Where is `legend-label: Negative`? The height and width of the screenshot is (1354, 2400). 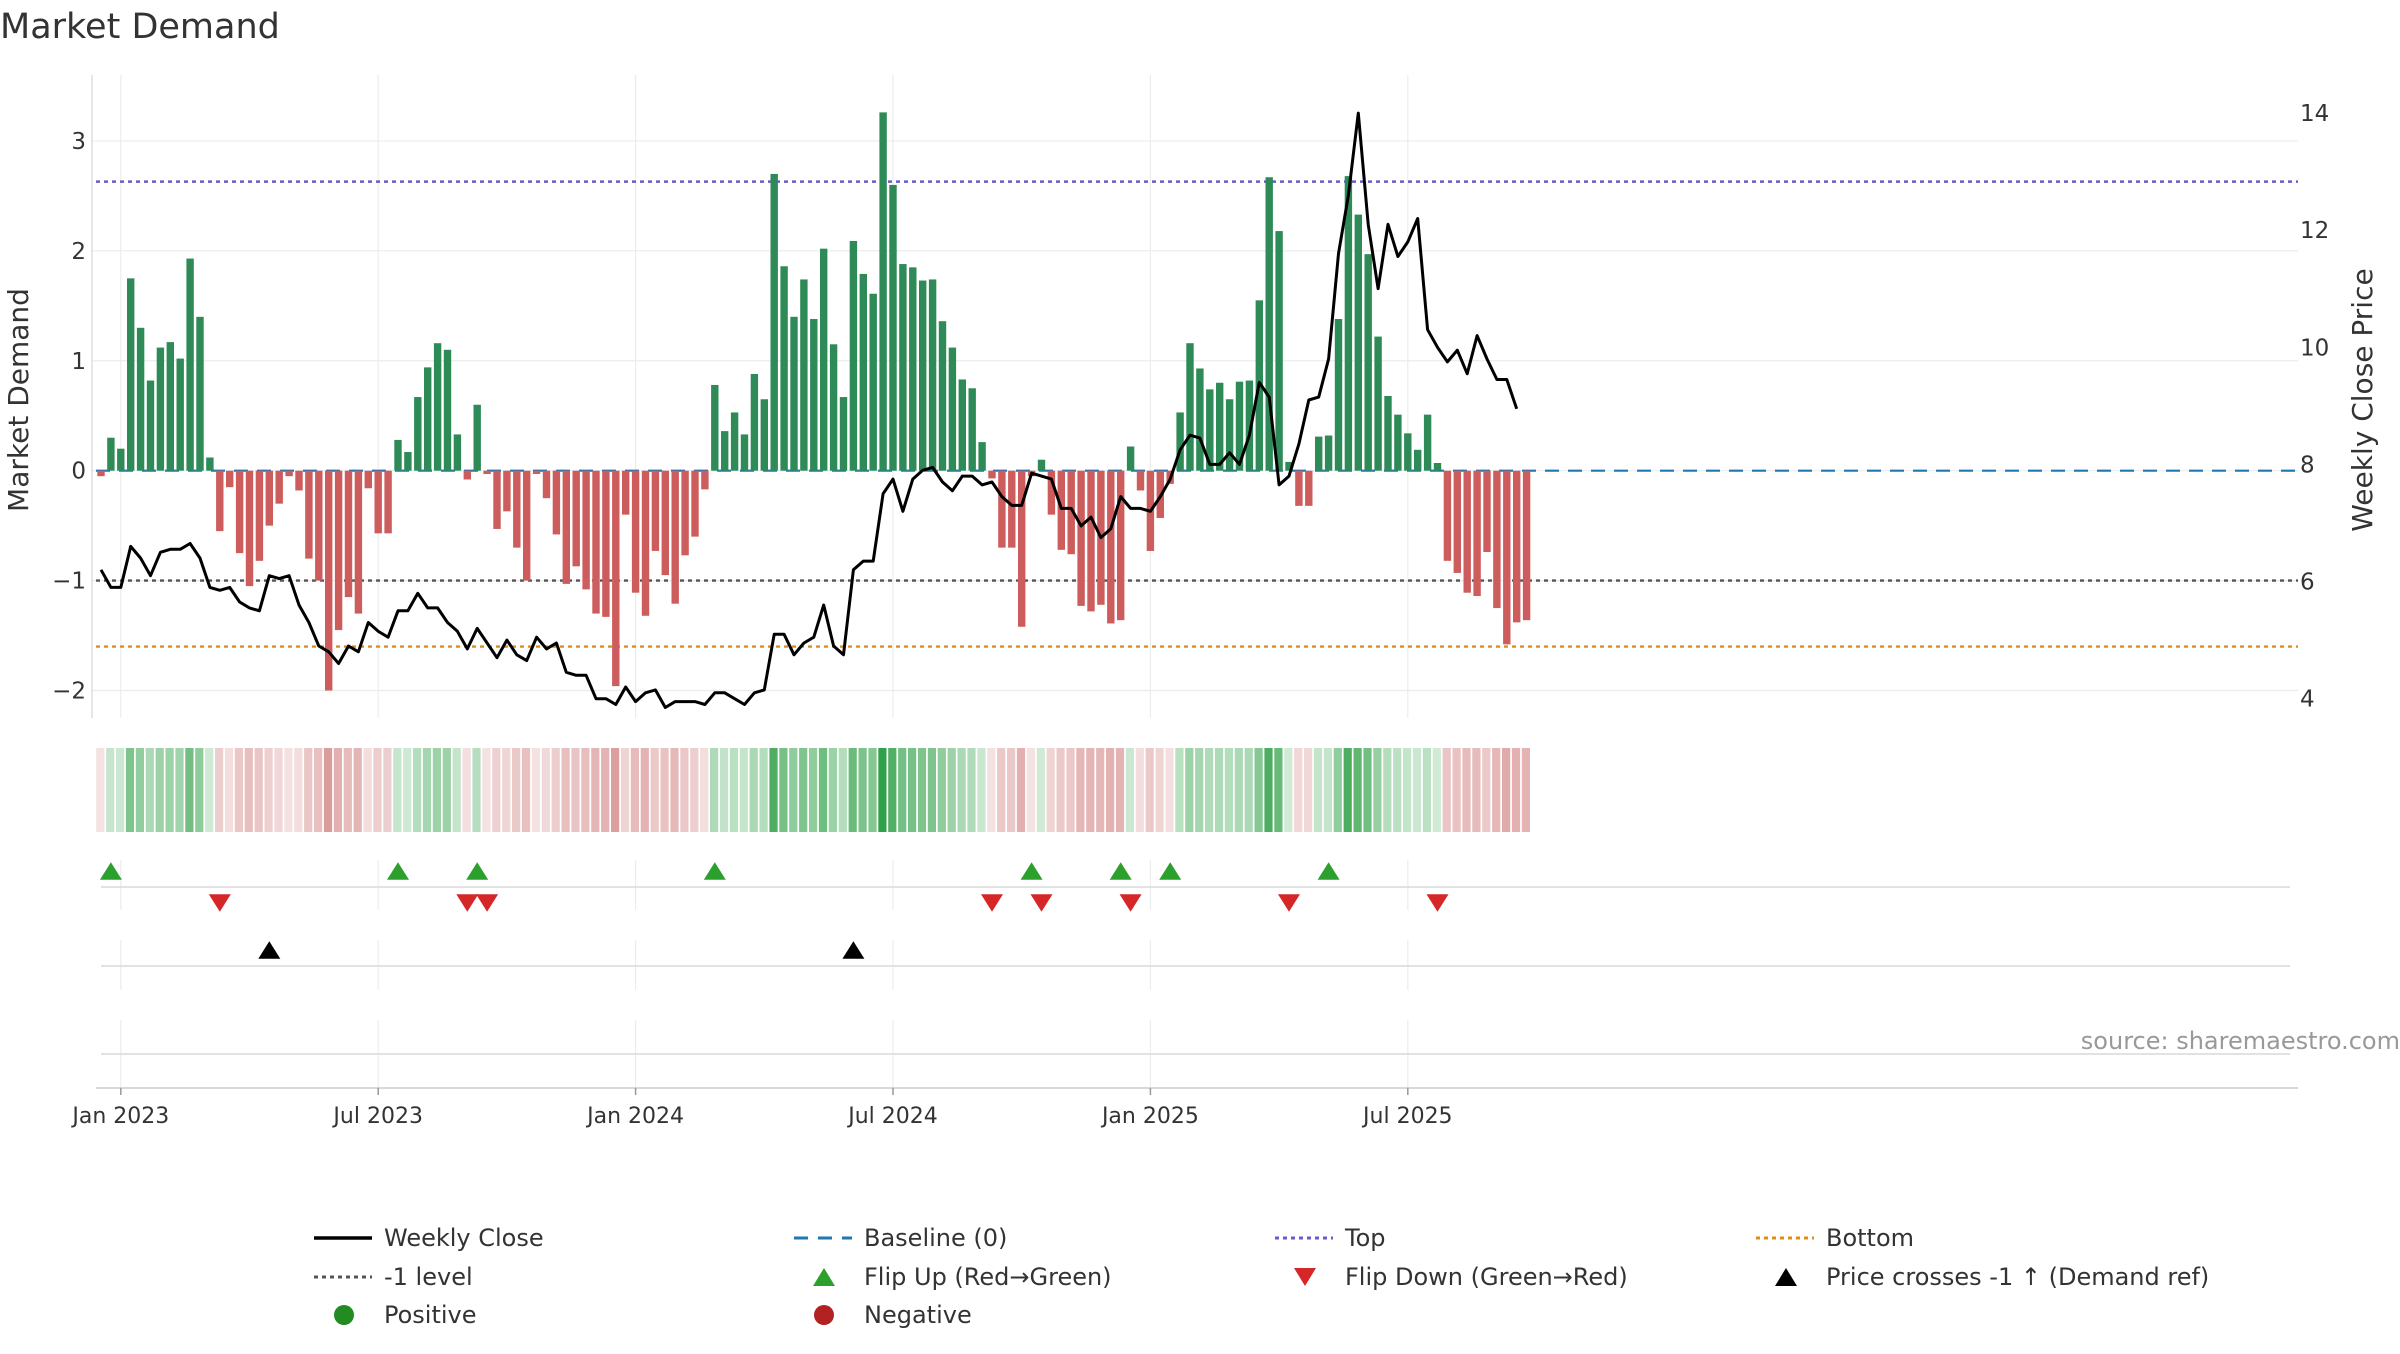 legend-label: Negative is located at coordinates (918, 1315).